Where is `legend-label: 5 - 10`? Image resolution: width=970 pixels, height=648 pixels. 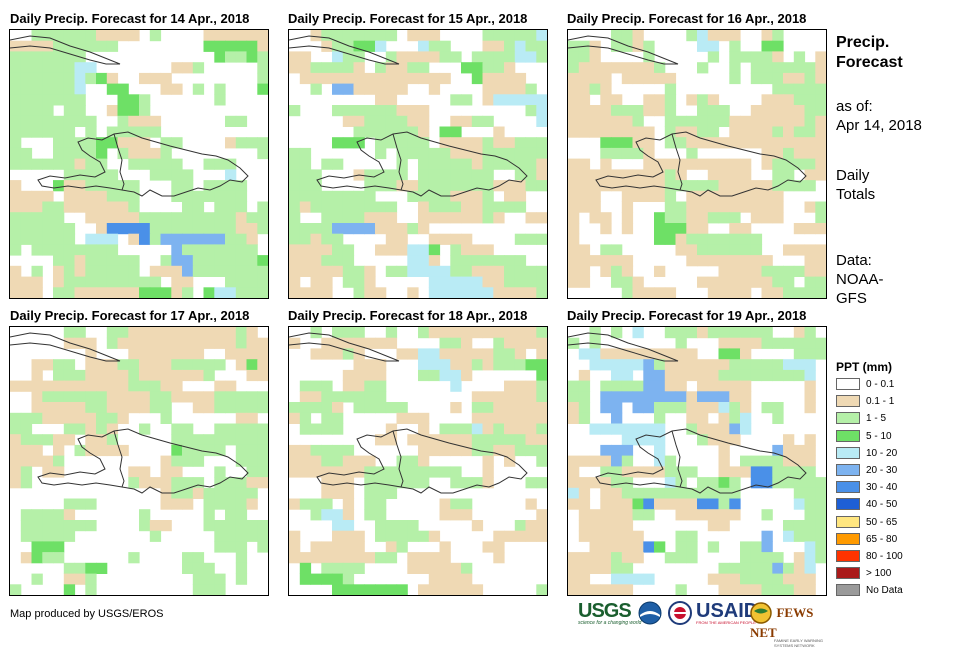
legend-label: 5 - 10 is located at coordinates (879, 436).